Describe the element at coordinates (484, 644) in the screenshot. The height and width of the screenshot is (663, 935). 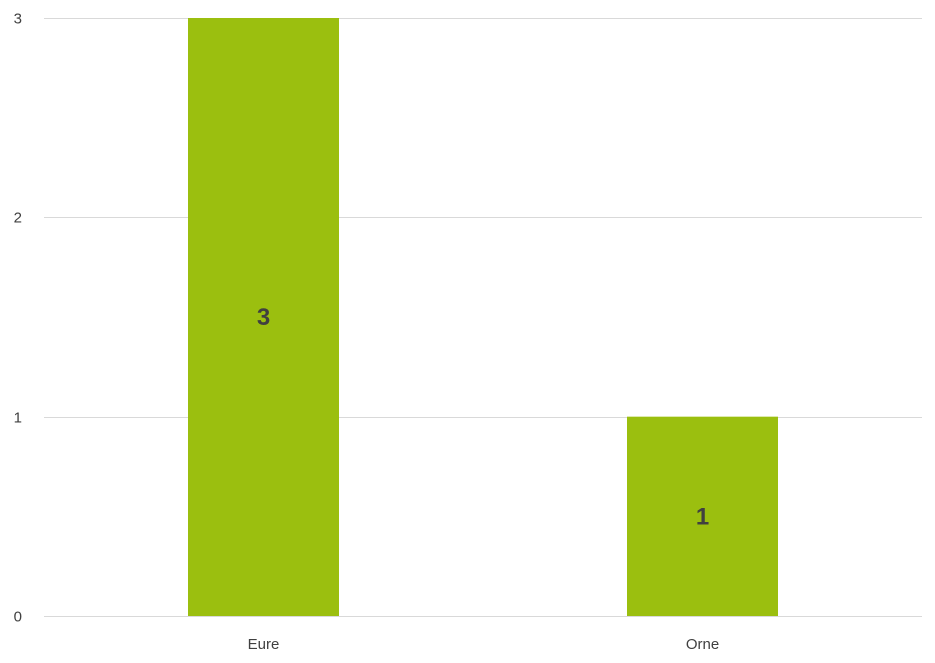
I see `x-axis-category-labels: Eure Orne` at that location.